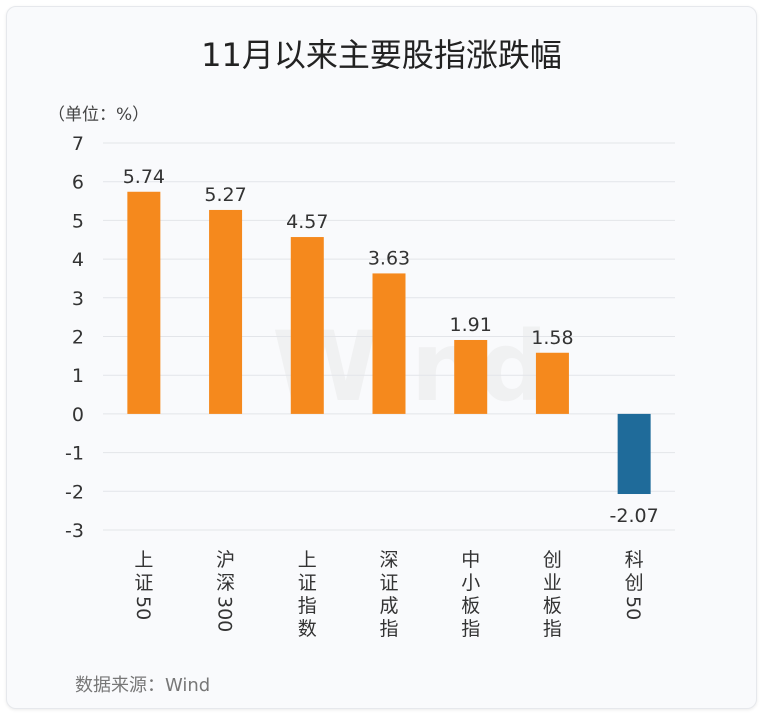 Image resolution: width=763 pixels, height=715 pixels. Describe the element at coordinates (470, 594) in the screenshot. I see `category-label: 中小板指` at that location.